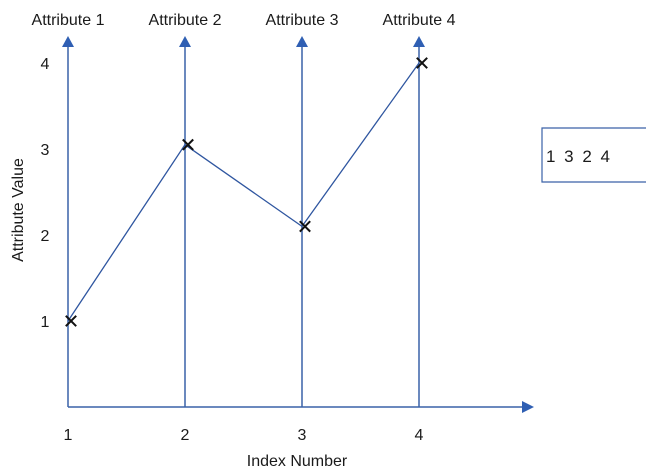 The width and height of the screenshot is (646, 476). I want to click on y-tick-label-3: 3, so click(45, 150).